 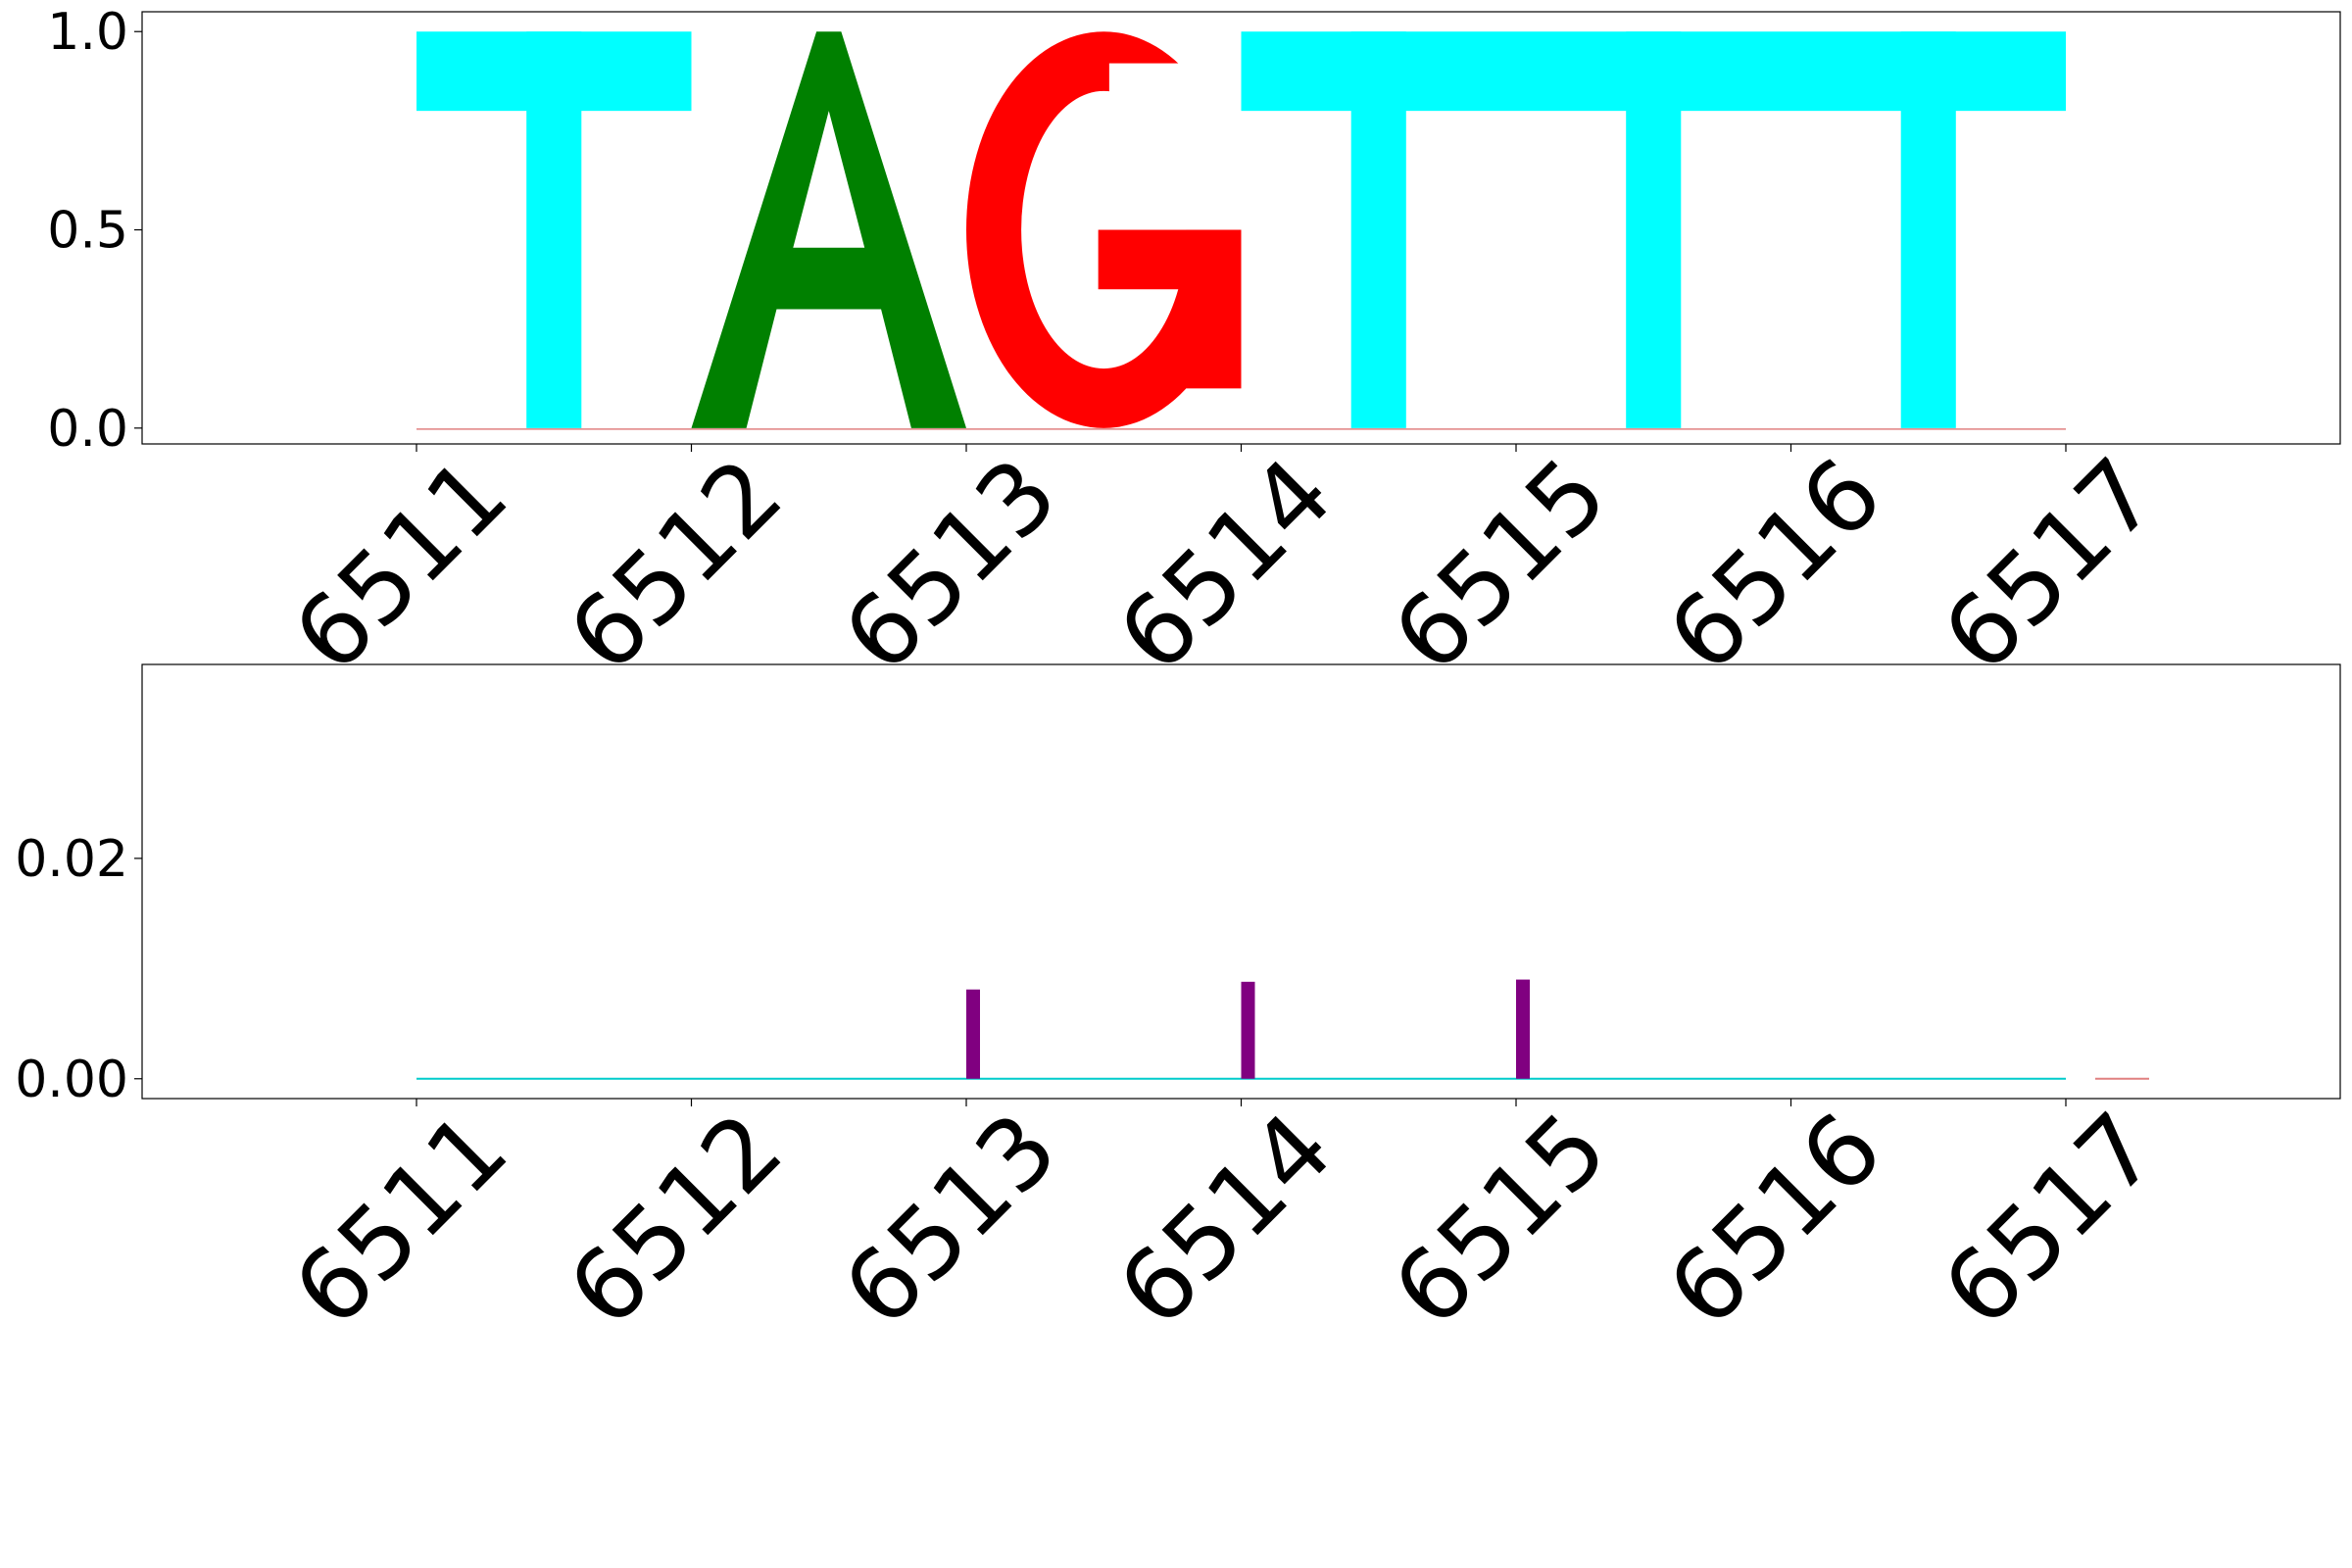 What do you see at coordinates (71, 859) in the screenshot?
I see `y-tick-label: 0.02` at bounding box center [71, 859].